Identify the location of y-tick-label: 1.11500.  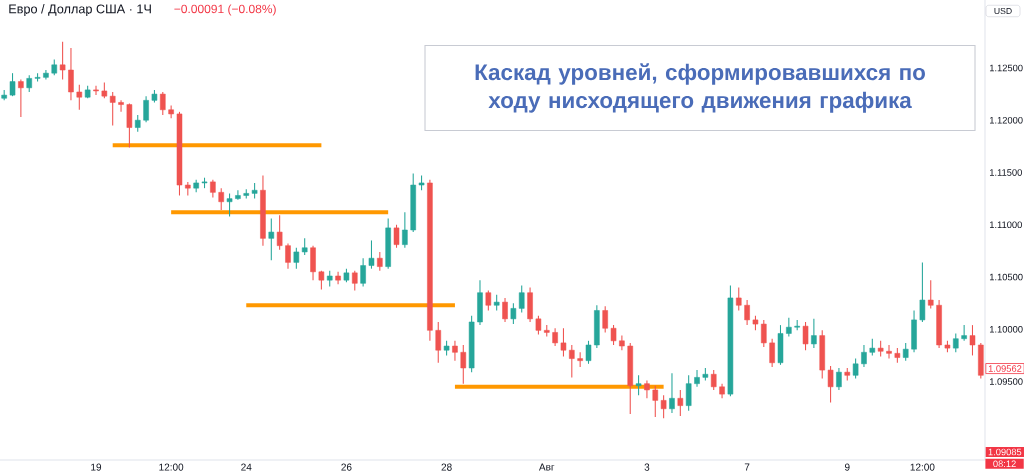
(1005, 172).